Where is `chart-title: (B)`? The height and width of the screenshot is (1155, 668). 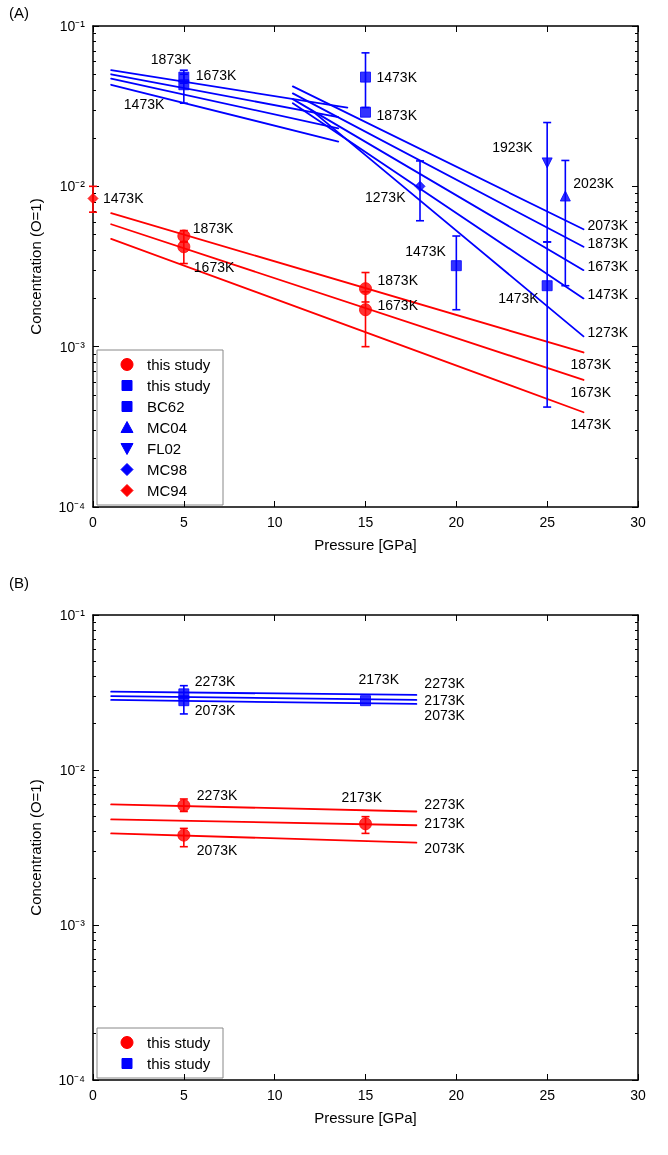 chart-title: (B) is located at coordinates (19, 582).